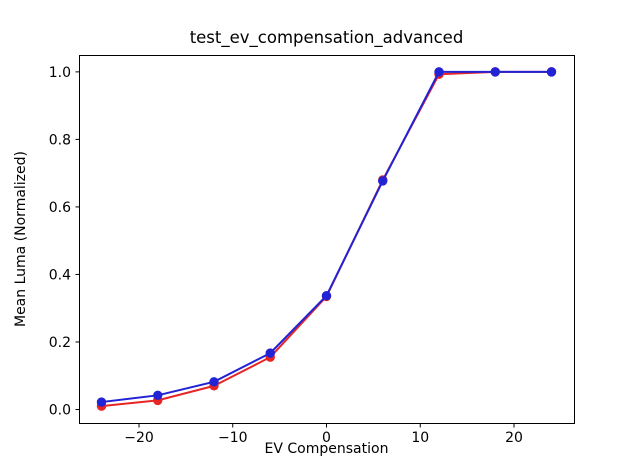  Describe the element at coordinates (60, 140) in the screenshot. I see `y-tick-label: 0.8` at that location.